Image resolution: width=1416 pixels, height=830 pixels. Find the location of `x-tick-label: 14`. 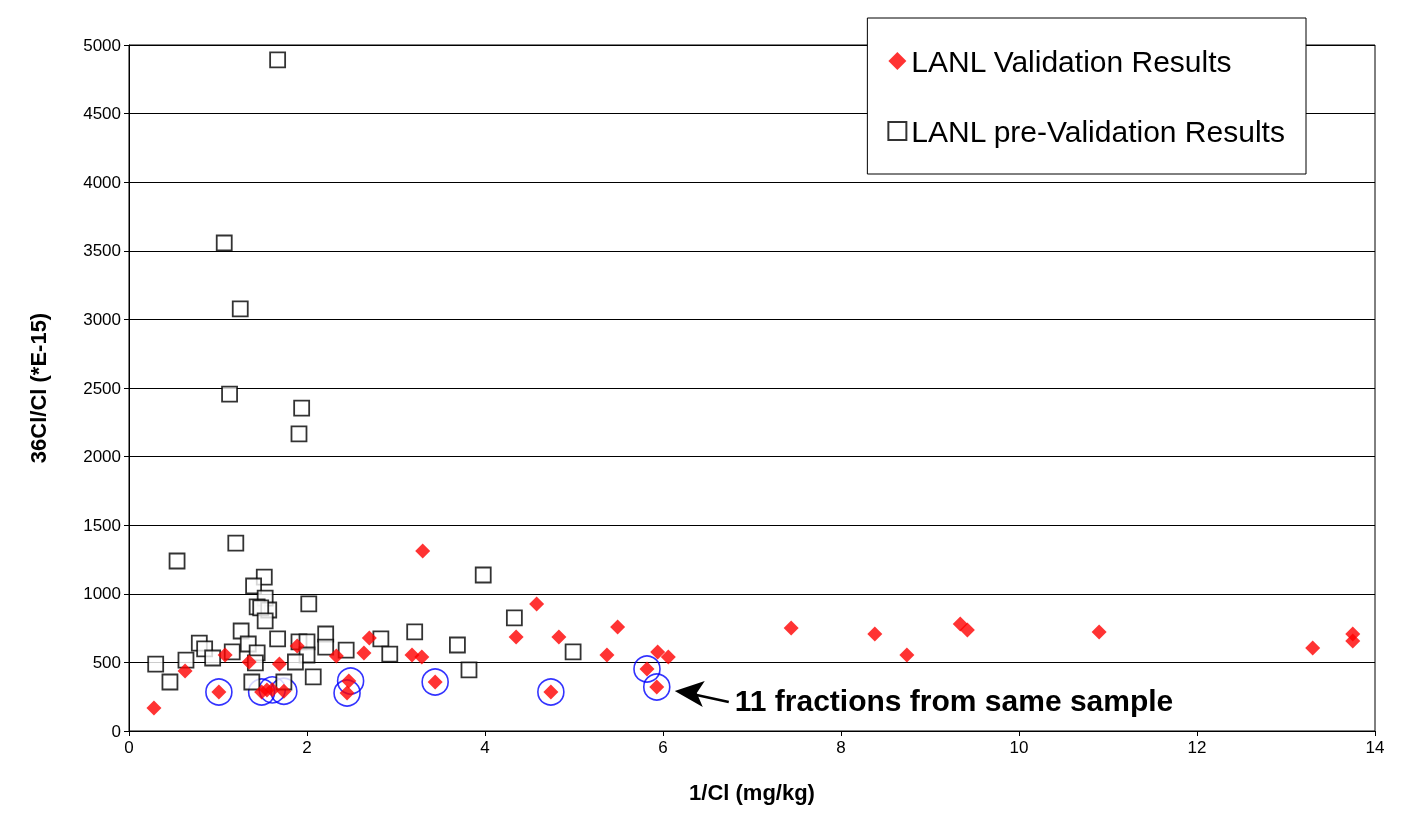

x-tick-label: 14 is located at coordinates (1375, 747).